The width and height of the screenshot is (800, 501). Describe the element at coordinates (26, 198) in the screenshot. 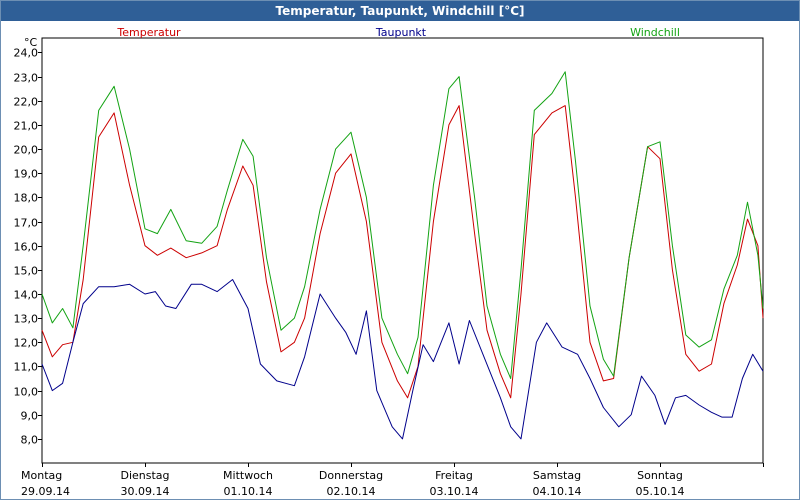

I see `y-tick-label: 18,0` at that location.